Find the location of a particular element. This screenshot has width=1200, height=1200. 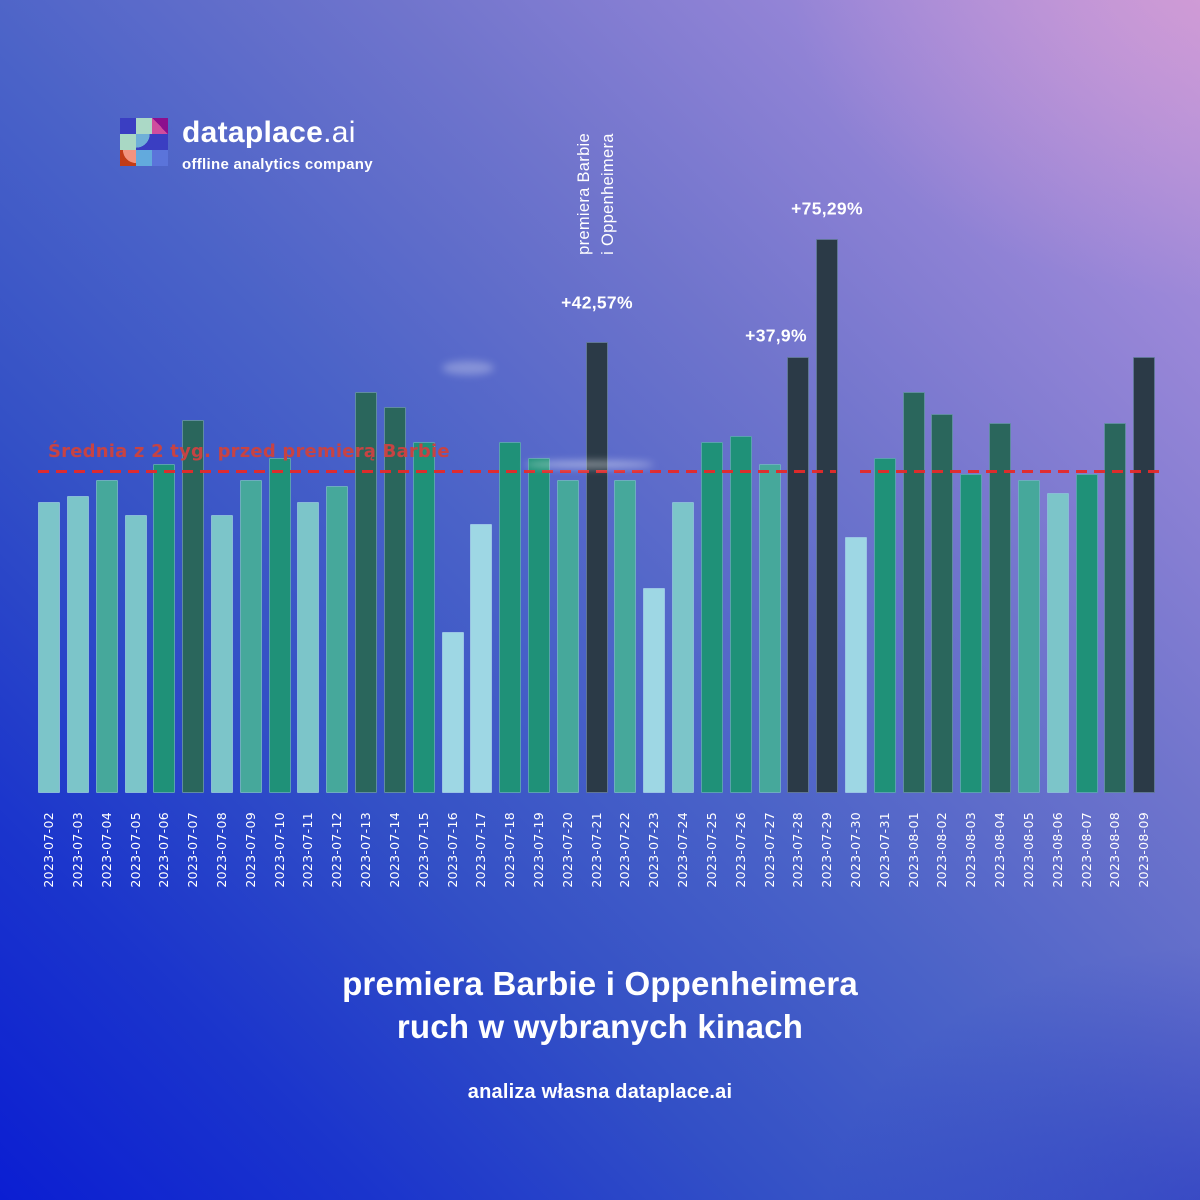

x-tick-label: 2023-07-30 is located at coordinates (855, 850).